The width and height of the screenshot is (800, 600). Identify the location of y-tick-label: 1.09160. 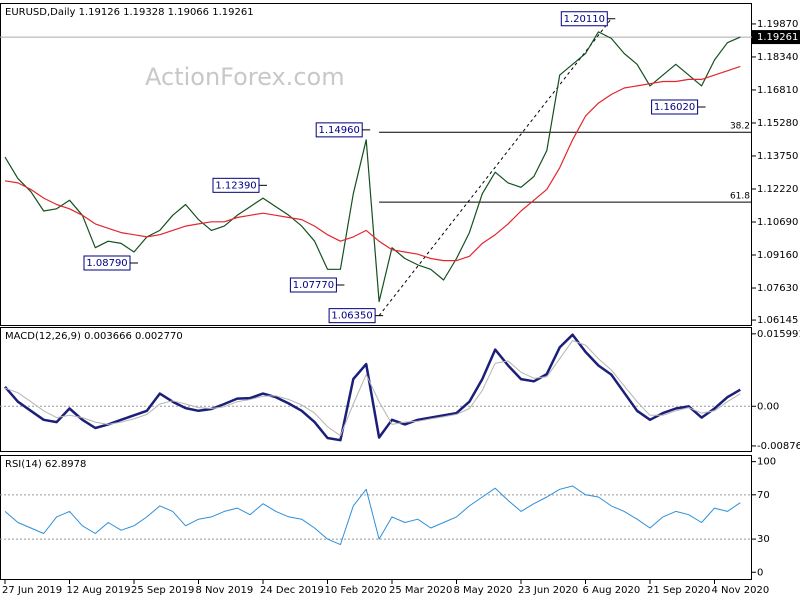
(777, 255).